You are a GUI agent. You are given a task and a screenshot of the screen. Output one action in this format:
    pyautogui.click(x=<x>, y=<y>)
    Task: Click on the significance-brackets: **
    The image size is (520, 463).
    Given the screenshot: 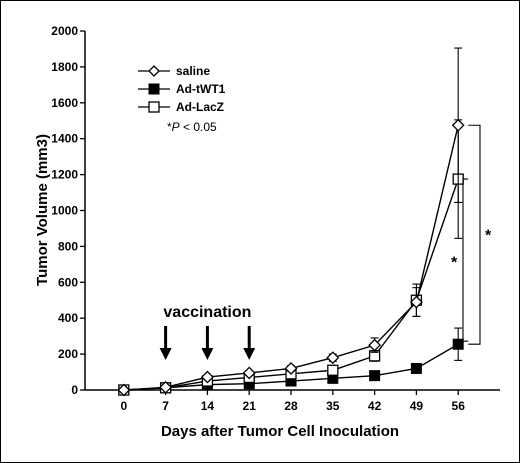 What is the action you would take?
    pyautogui.click(x=471, y=234)
    